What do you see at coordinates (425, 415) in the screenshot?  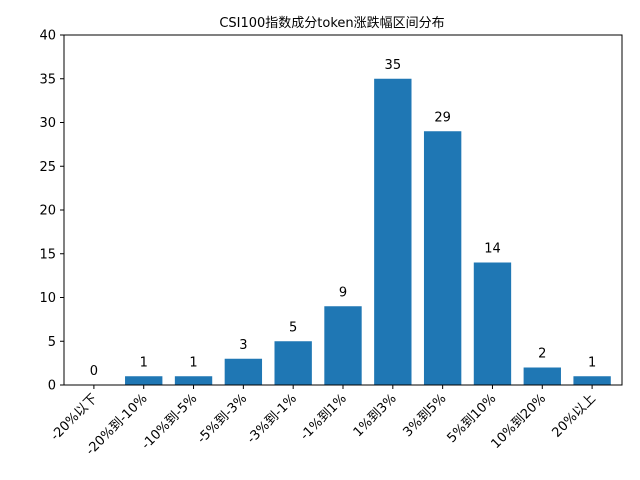 I see `x-tick-label: 3%到5%` at bounding box center [425, 415].